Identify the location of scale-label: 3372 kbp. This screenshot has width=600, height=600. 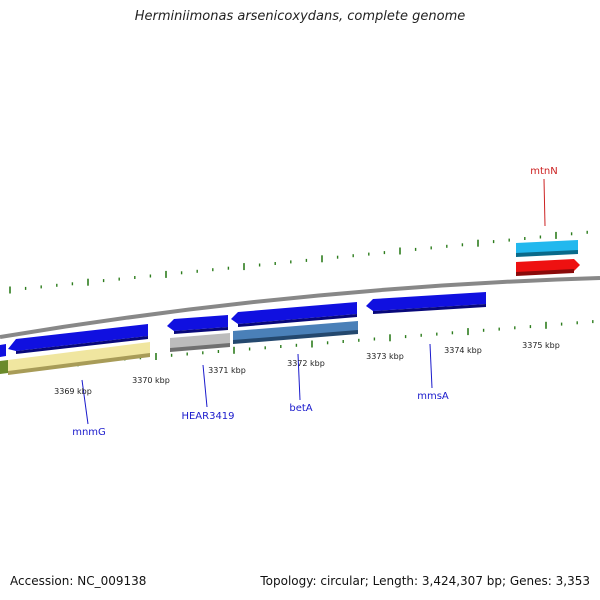
(306, 363).